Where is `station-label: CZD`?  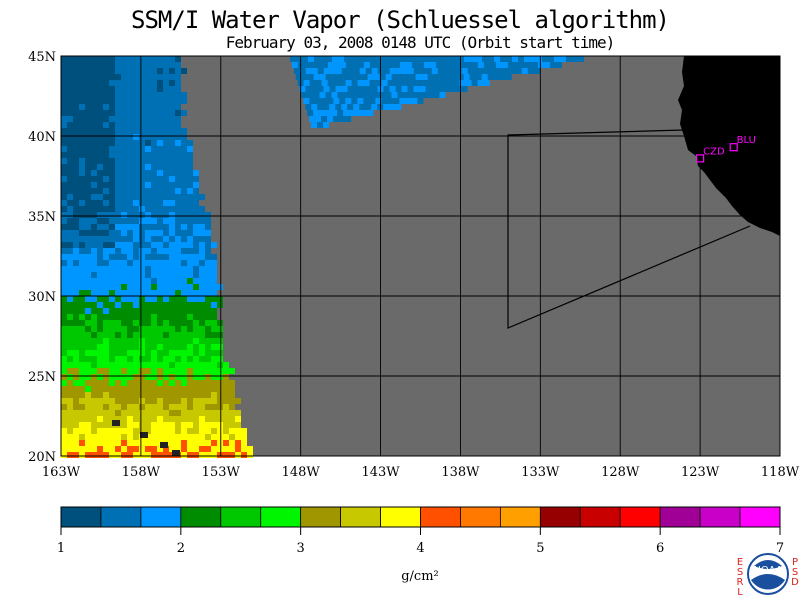 station-label: CZD is located at coordinates (714, 151).